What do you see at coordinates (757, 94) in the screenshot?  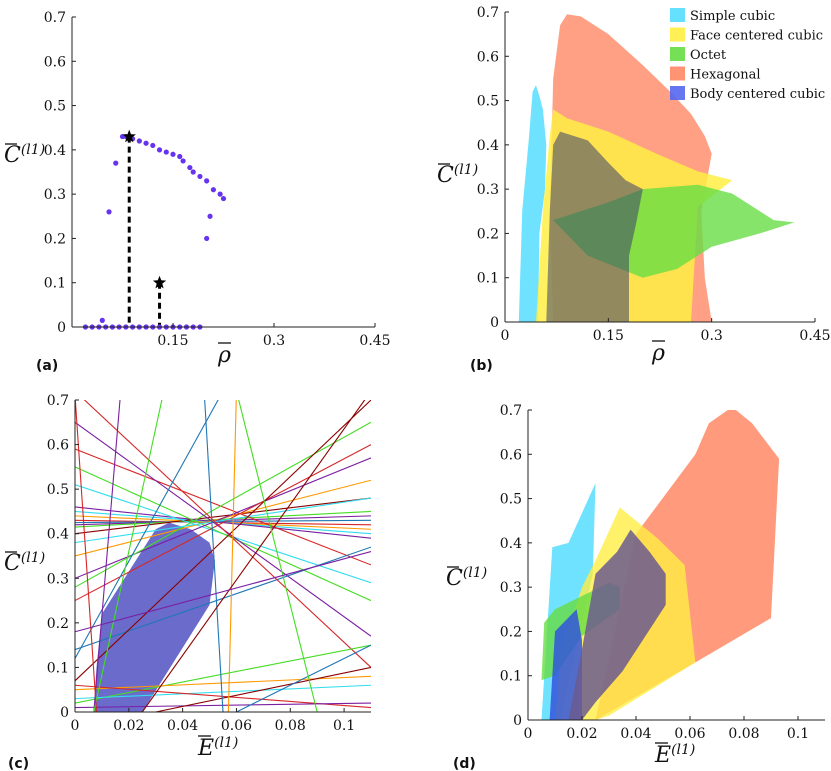 I see `legend-label: Body centered cubic` at bounding box center [757, 94].